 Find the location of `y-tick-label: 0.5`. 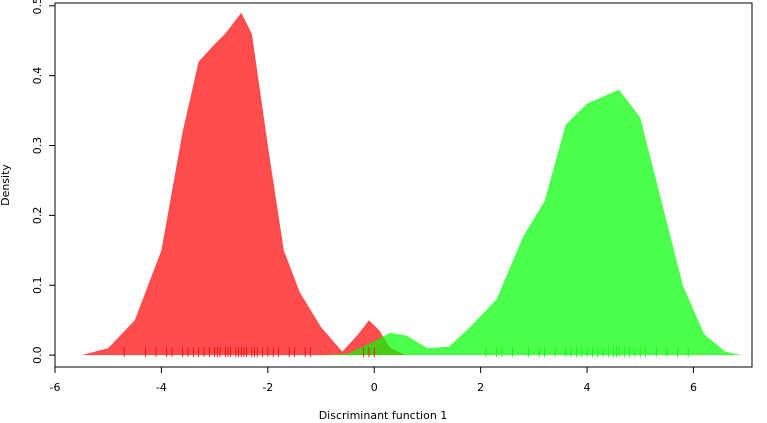

y-tick-label: 0.5 is located at coordinates (37, 7).